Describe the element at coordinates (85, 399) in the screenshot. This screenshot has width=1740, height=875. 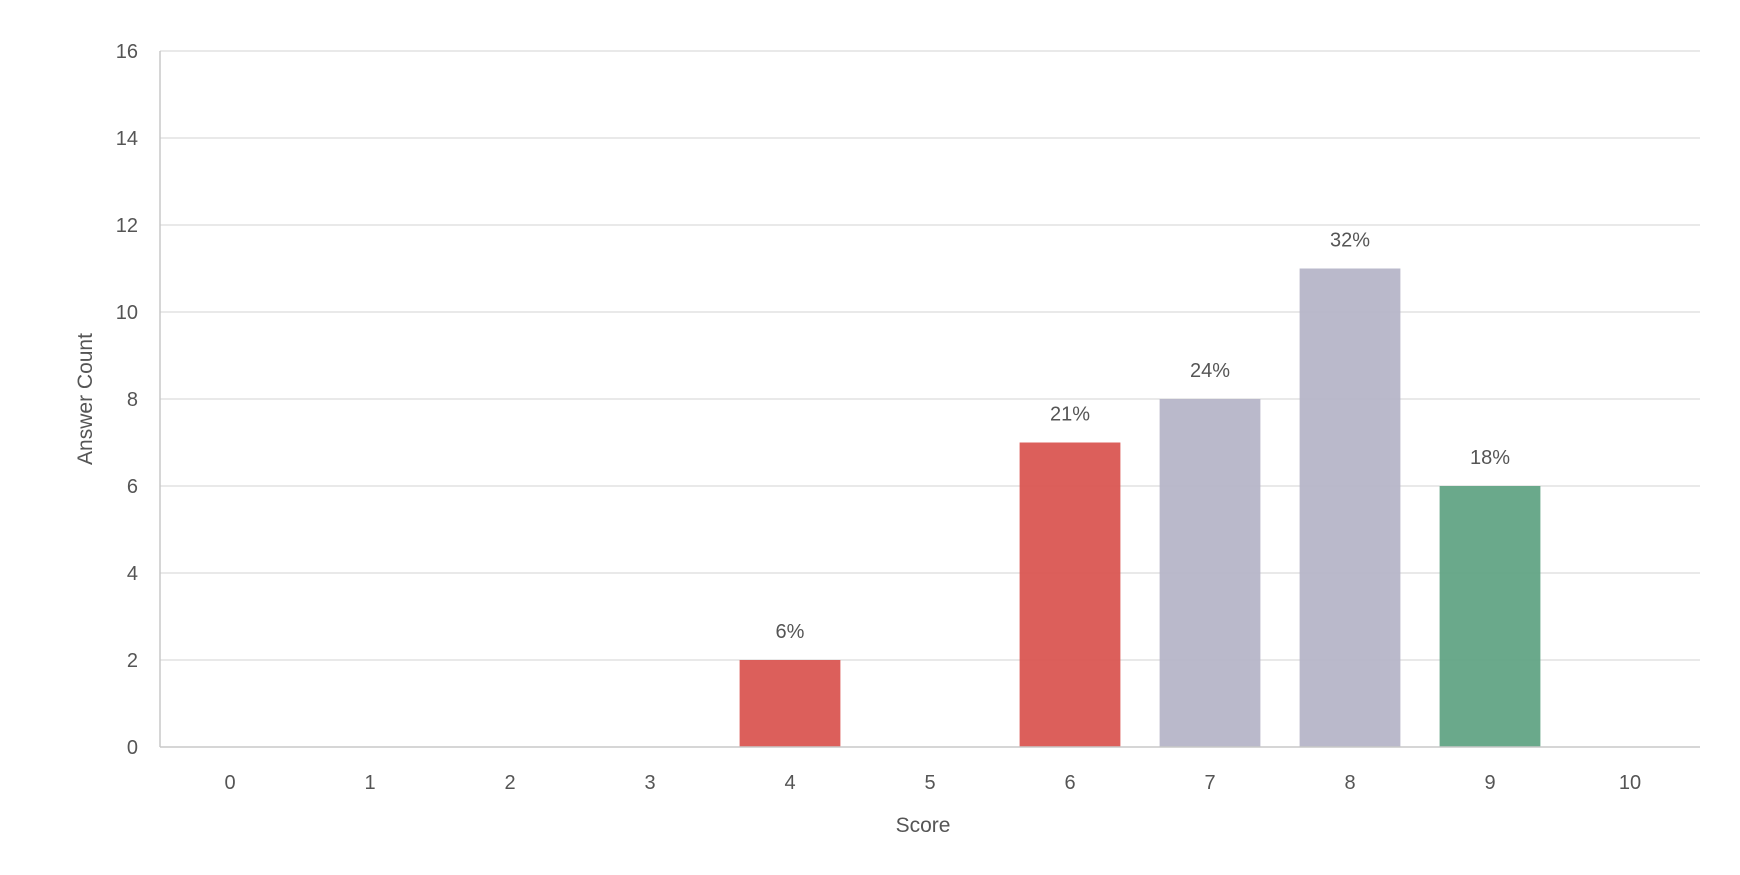
I see `y-axis-title: Answer Count` at that location.